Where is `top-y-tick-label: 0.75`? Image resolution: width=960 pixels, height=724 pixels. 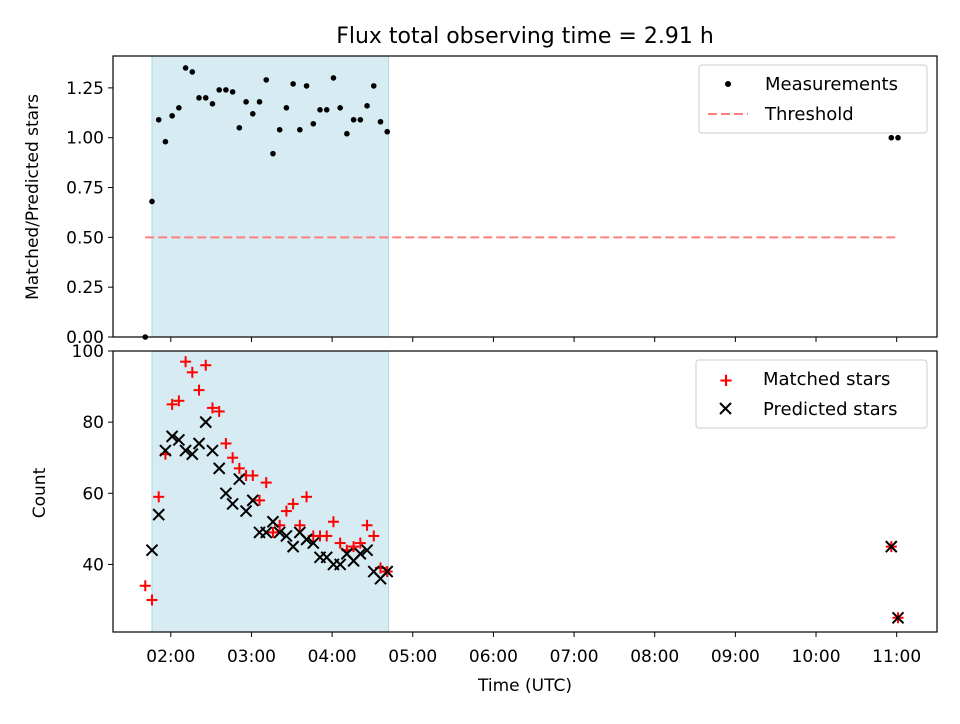
top-y-tick-label: 0.75 is located at coordinates (85, 189).